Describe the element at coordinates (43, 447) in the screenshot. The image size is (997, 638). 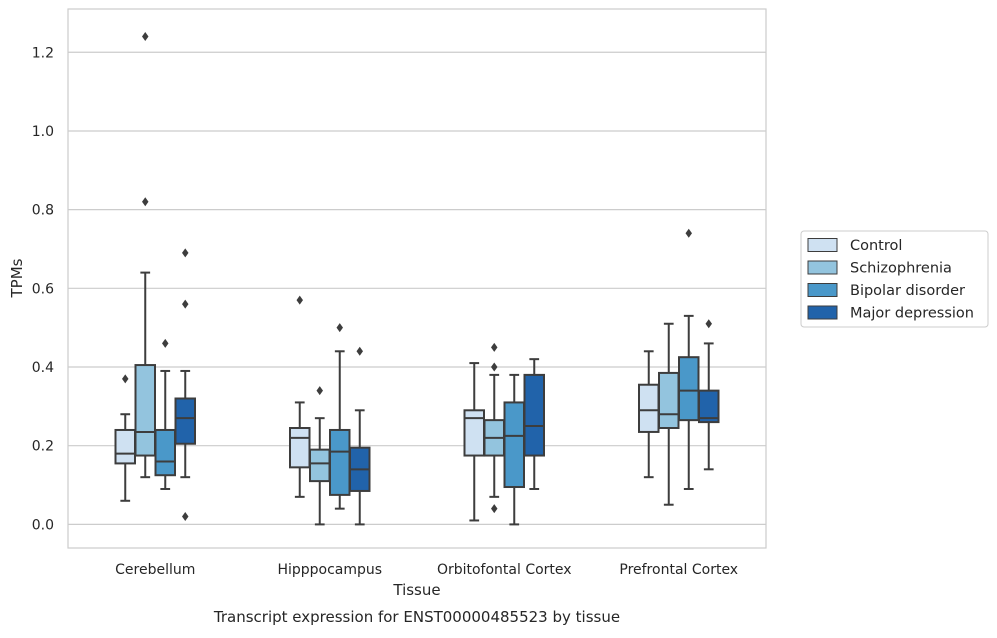
I see `y-tick-label: 0.2` at that location.